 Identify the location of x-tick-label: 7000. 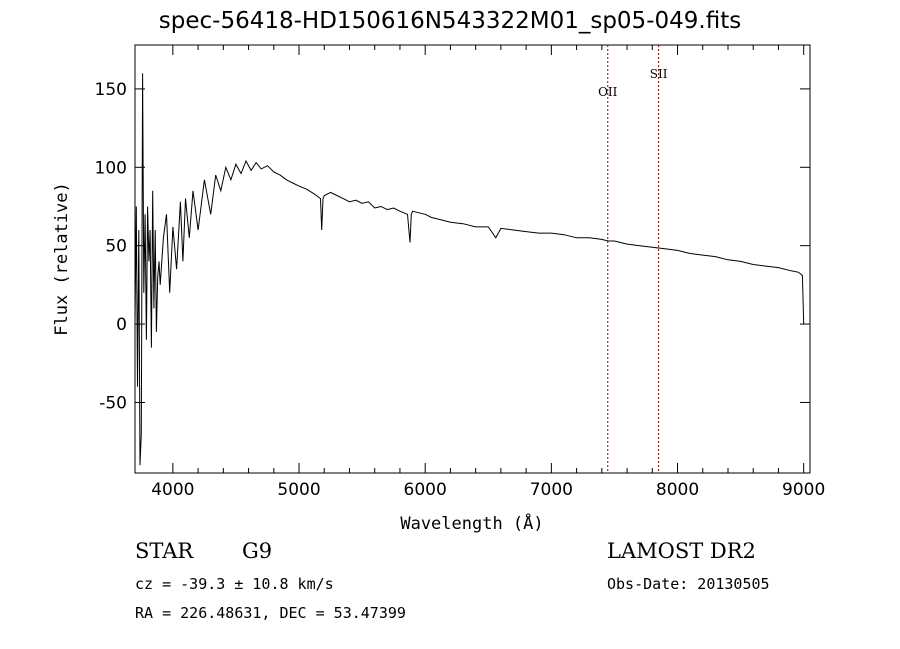
(551, 490).